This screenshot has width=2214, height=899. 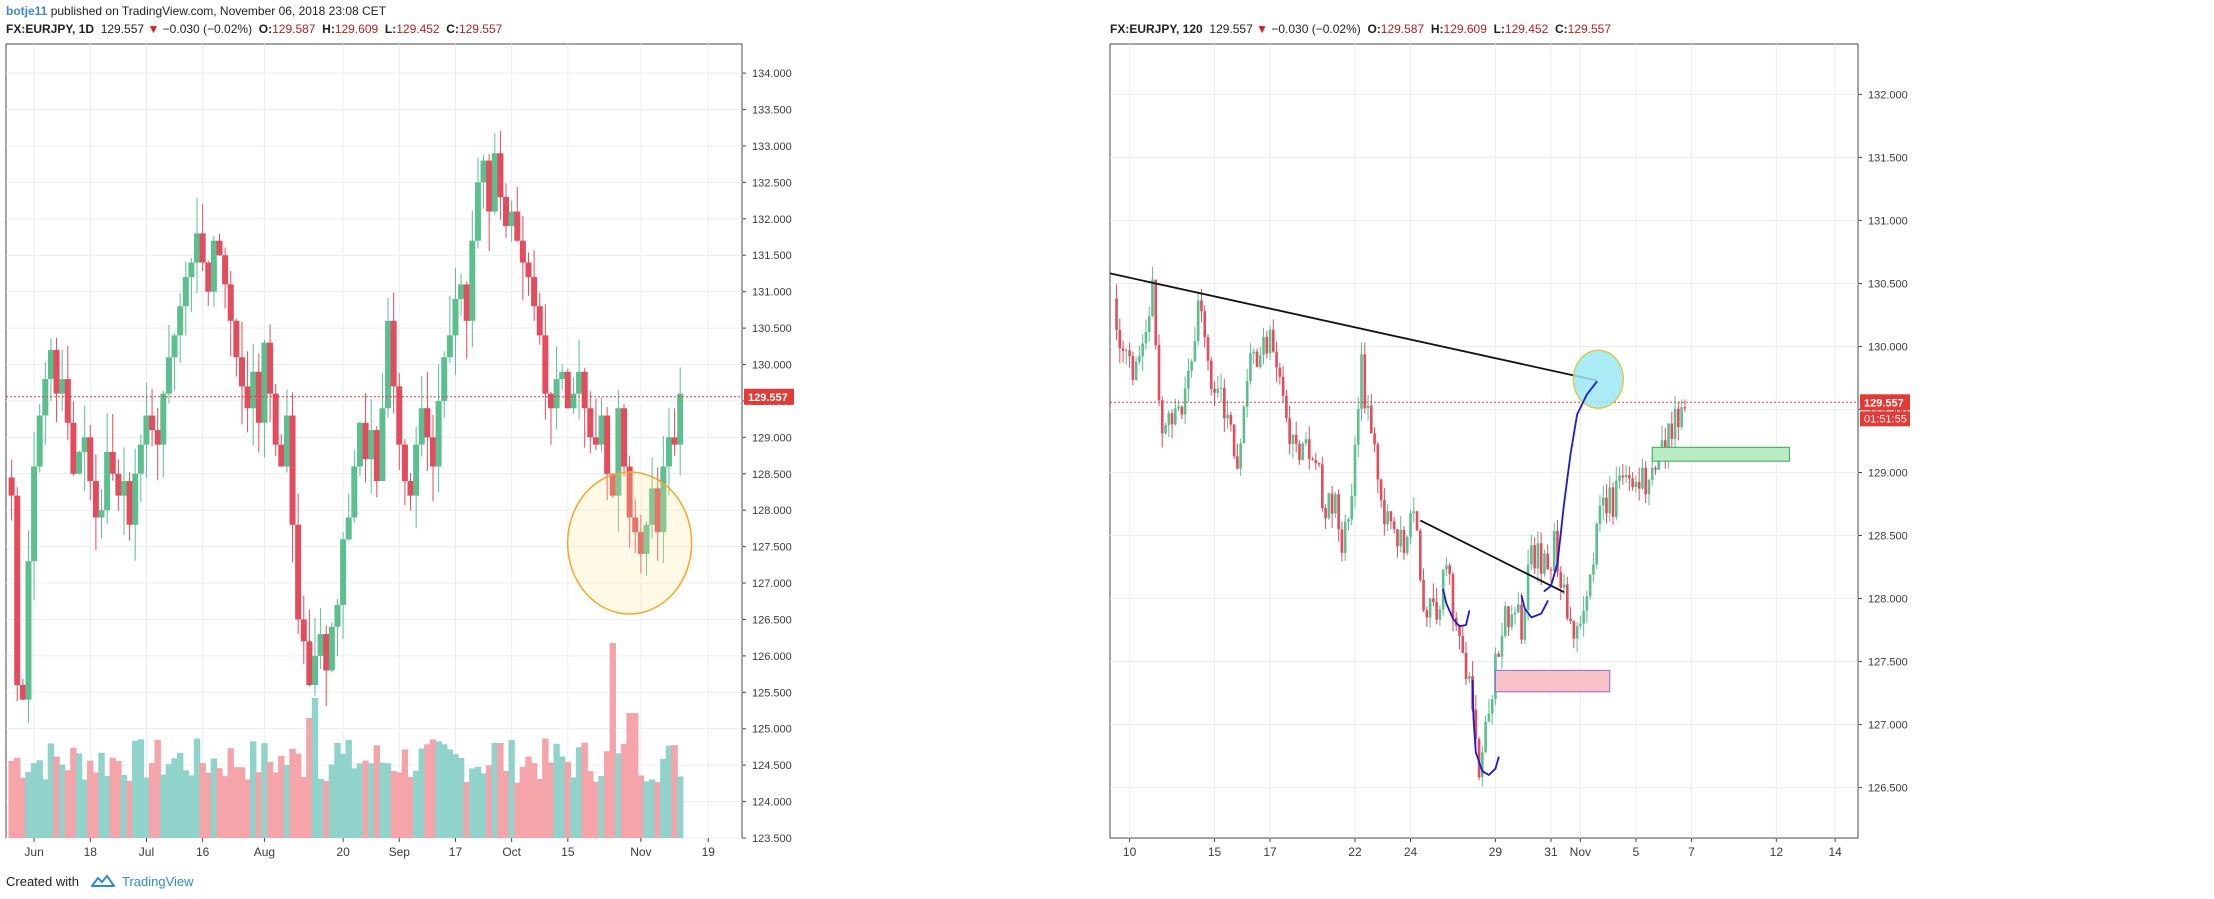 I want to click on right-candles, so click(x=1401, y=526).